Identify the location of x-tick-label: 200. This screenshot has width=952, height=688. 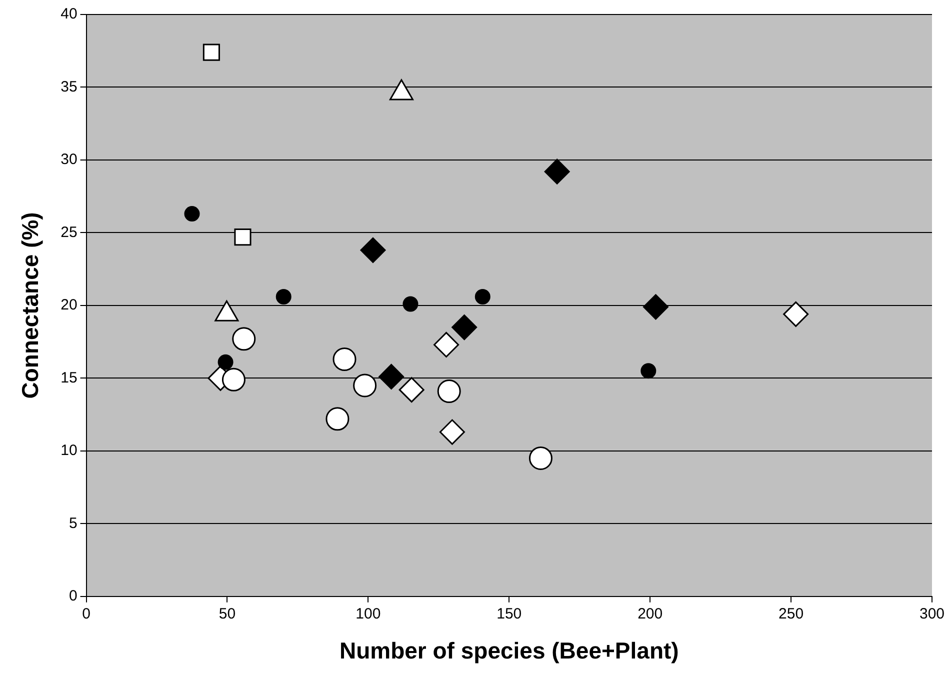
(650, 614).